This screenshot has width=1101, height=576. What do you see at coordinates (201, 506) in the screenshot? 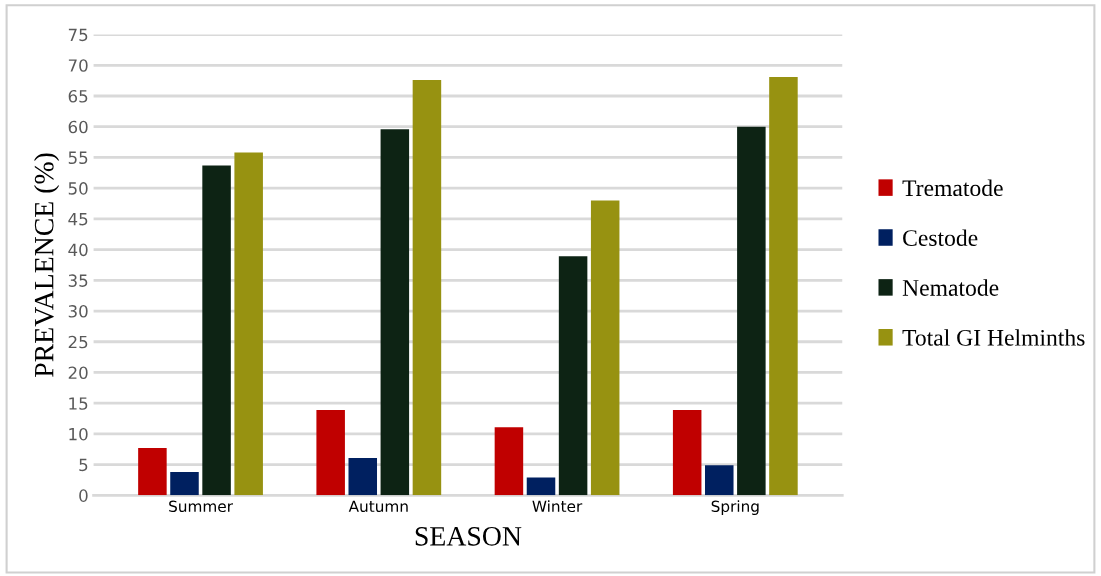
I see `x-tick-label: Summer` at bounding box center [201, 506].